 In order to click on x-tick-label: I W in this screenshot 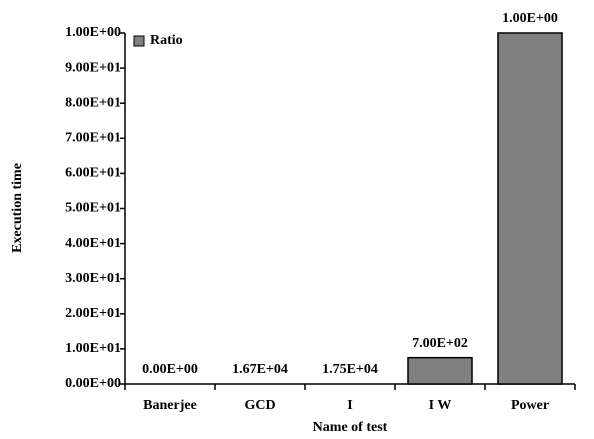, I will do `click(440, 405)`.